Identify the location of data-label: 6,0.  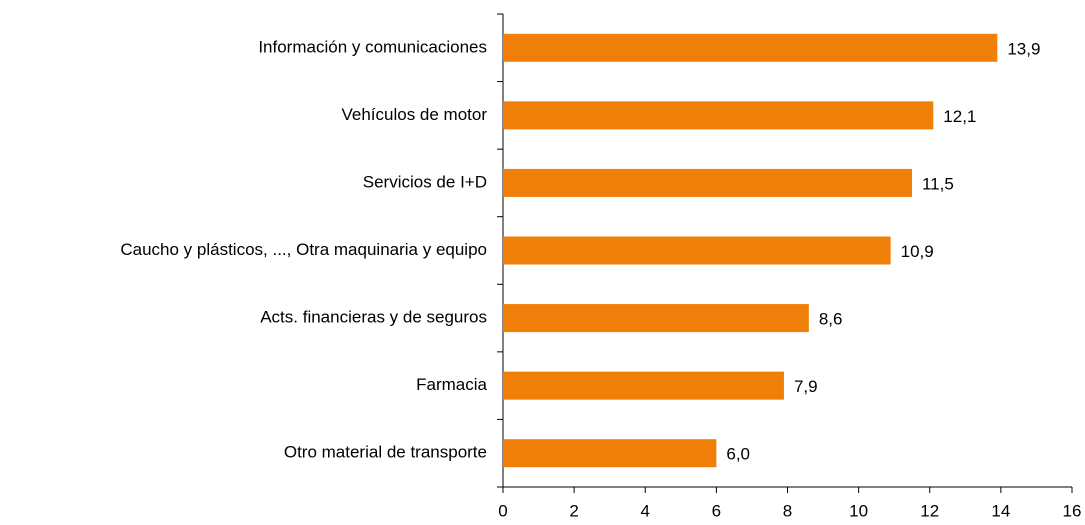
(738, 454).